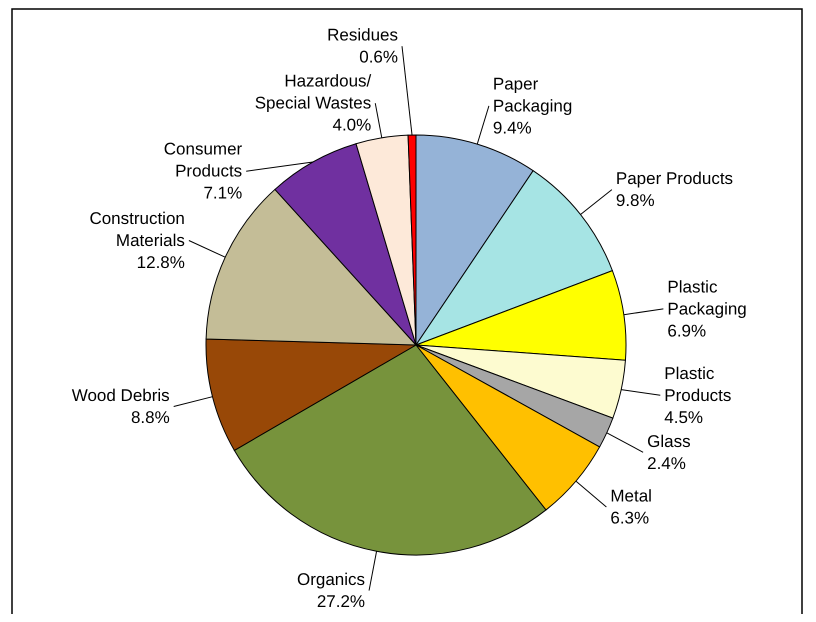 Image resolution: width=816 pixels, height=622 pixels. Describe the element at coordinates (669, 441) in the screenshot. I see `slice-label: Glass` at that location.